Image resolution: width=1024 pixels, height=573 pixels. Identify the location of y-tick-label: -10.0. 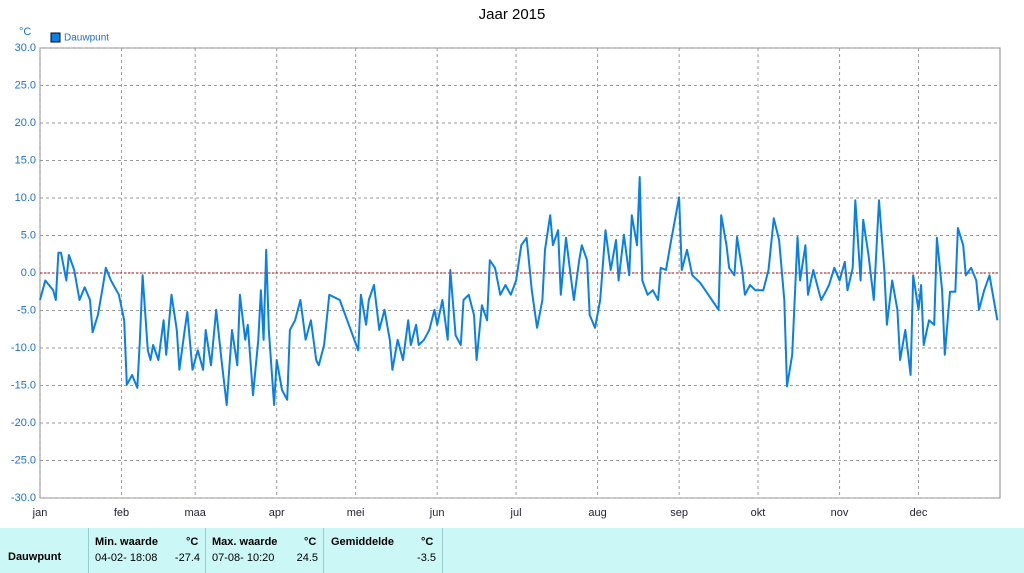
(23, 348).